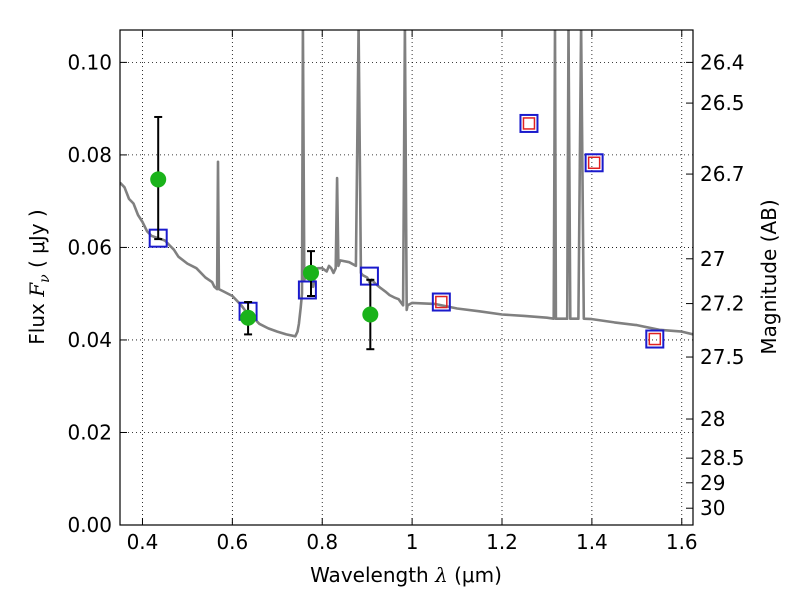 This screenshot has width=800, height=600. Describe the element at coordinates (712, 259) in the screenshot. I see `mag-tick-label: 27` at that location.